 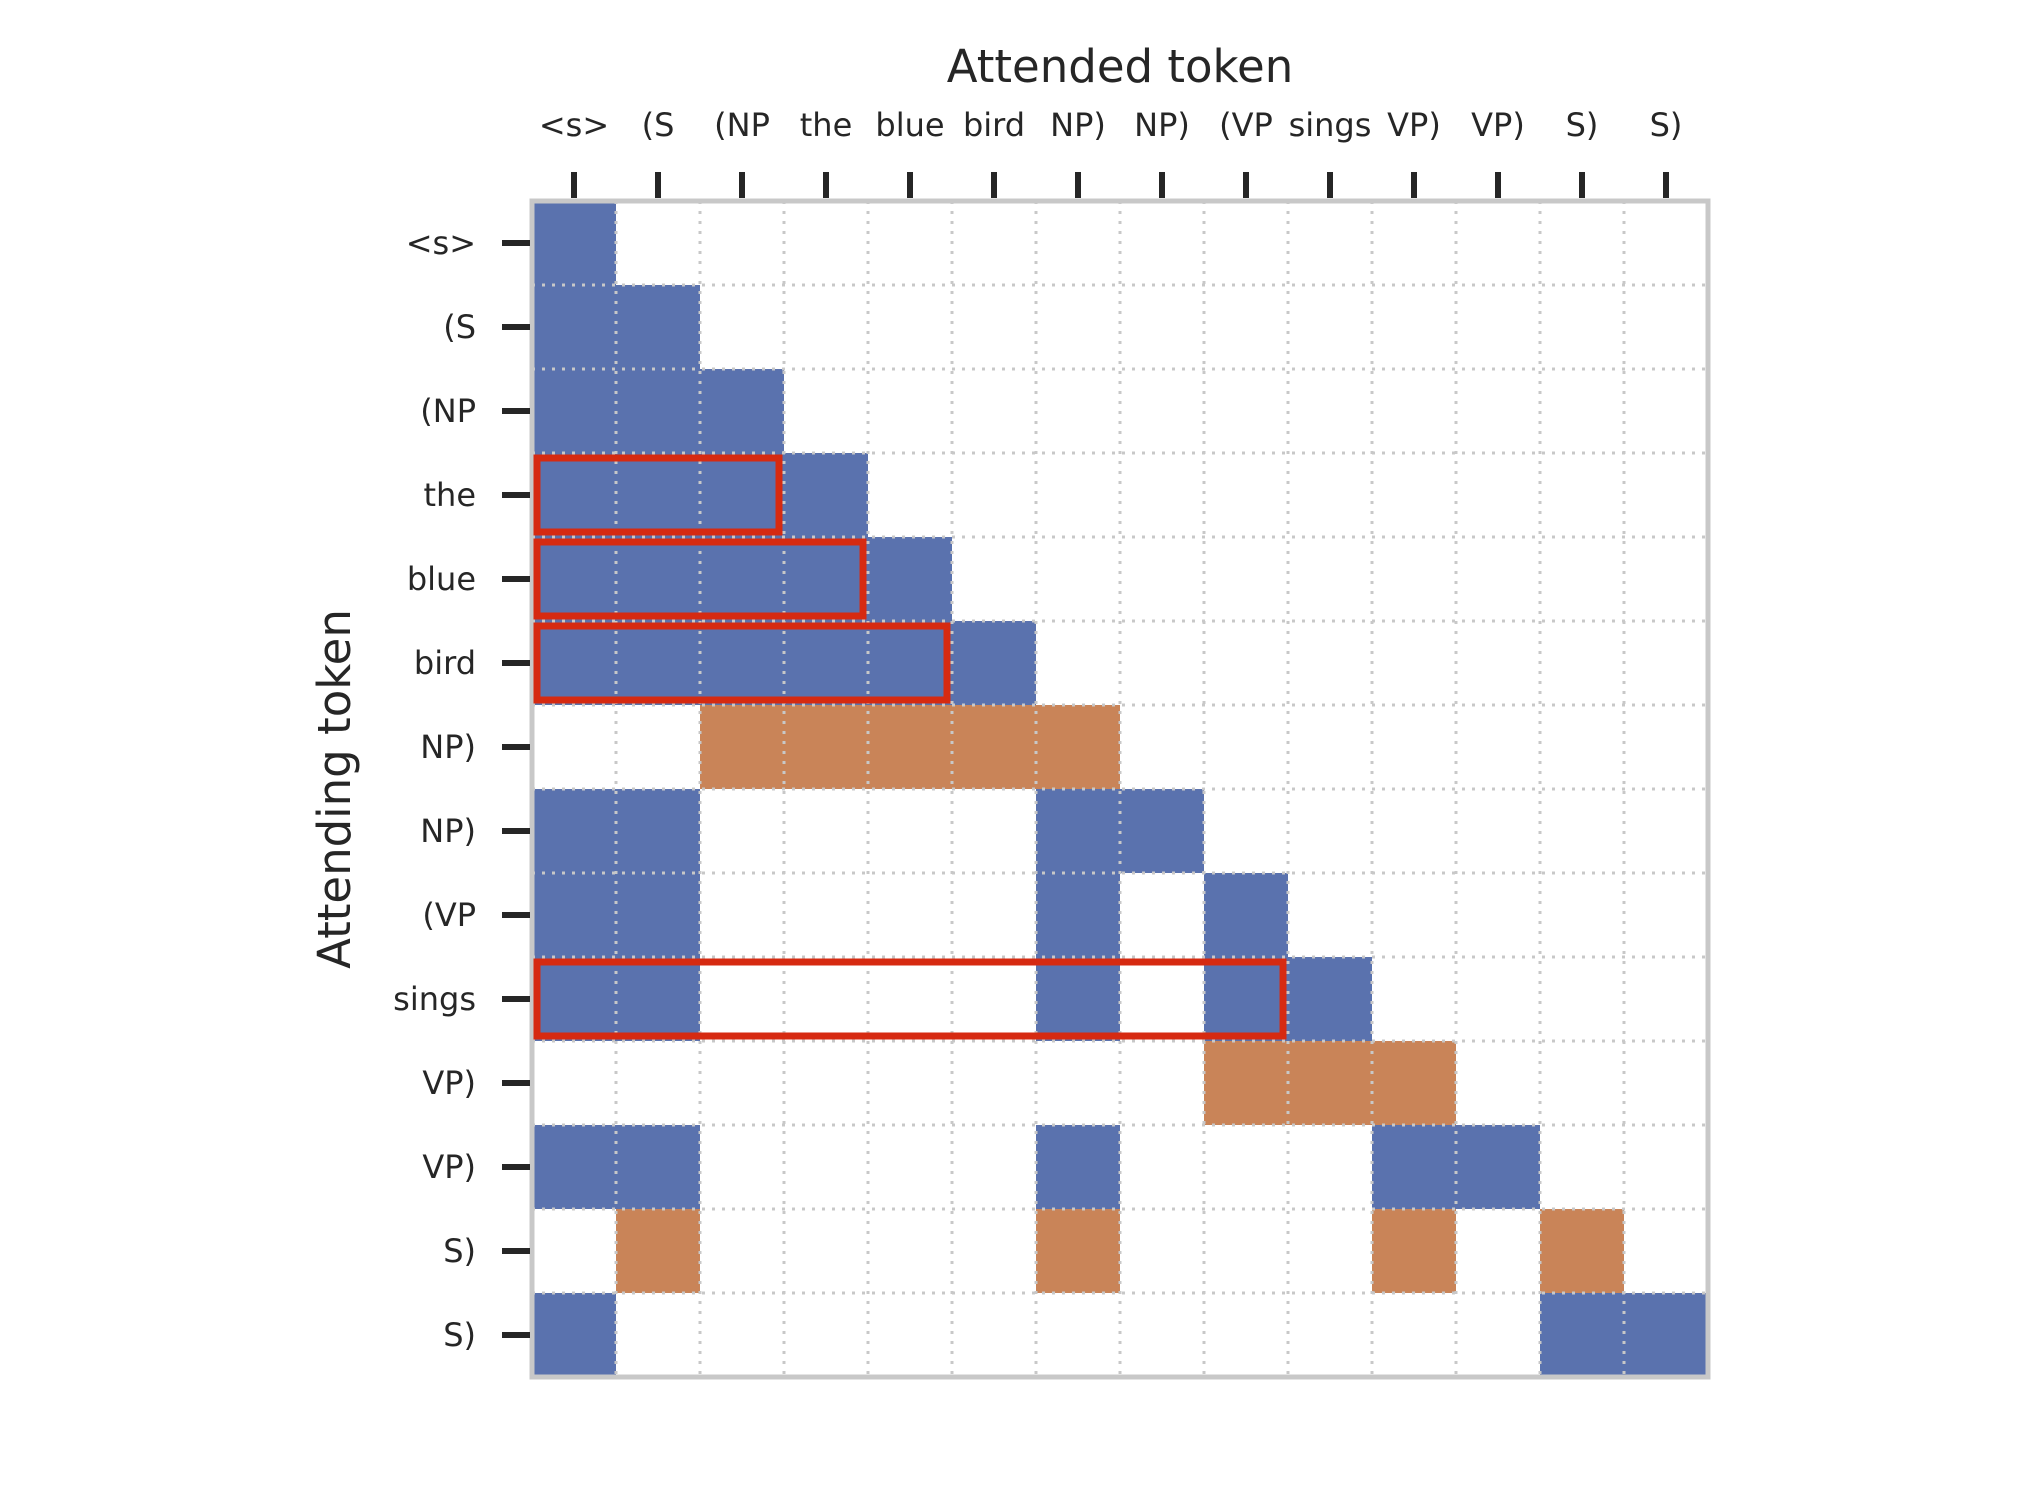 I want to click on heatmap-cell-r7-c6, so click(x=1078, y=831).